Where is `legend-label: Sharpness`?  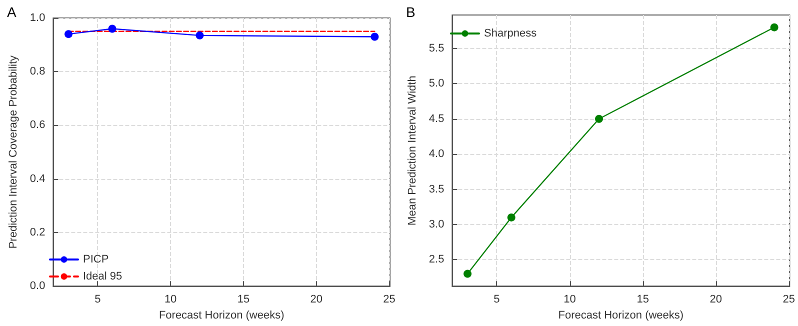
legend-label: Sharpness is located at coordinates (511, 34).